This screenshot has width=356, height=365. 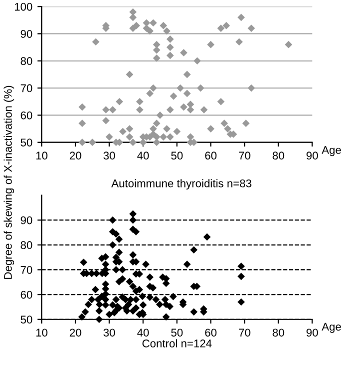 What do you see at coordinates (181, 184) in the screenshot?
I see `text: Autoimmune thyroiditis n=83` at bounding box center [181, 184].